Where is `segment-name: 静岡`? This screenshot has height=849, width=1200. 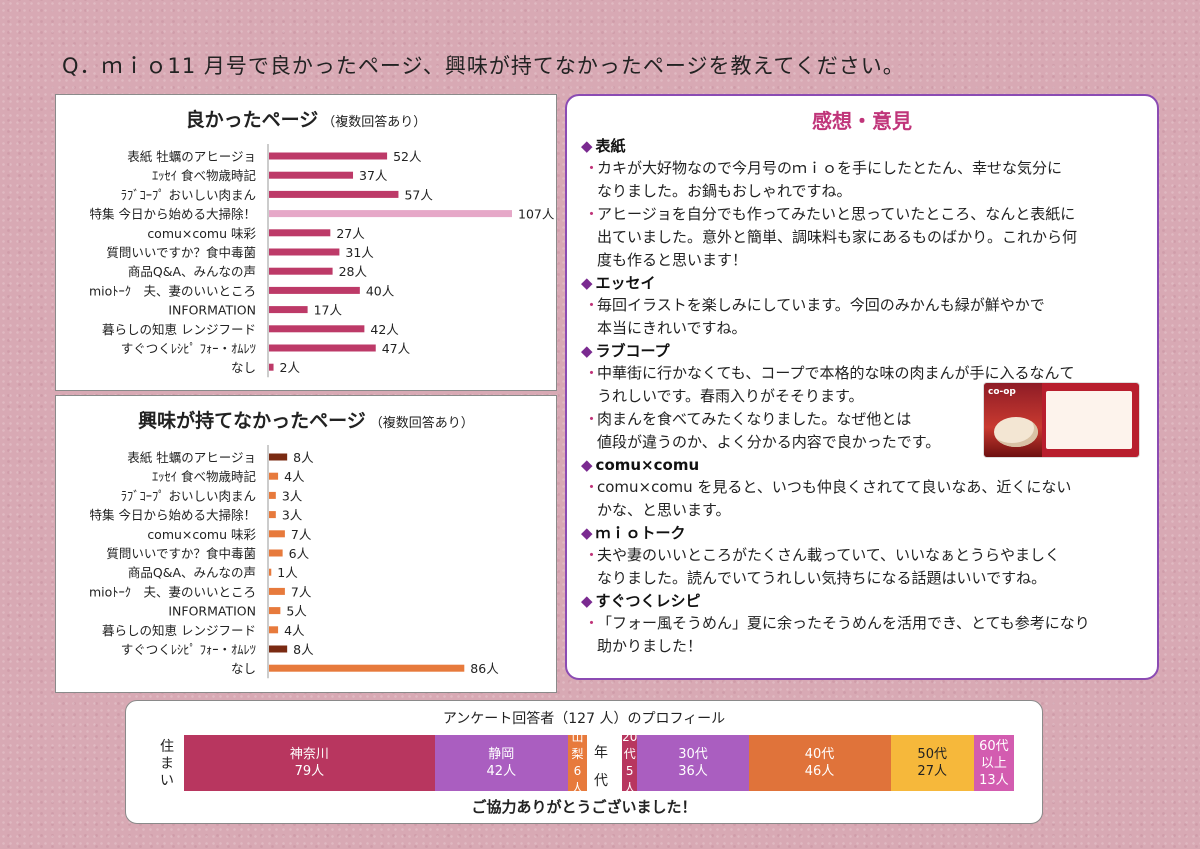 segment-name: 静岡 is located at coordinates (501, 754).